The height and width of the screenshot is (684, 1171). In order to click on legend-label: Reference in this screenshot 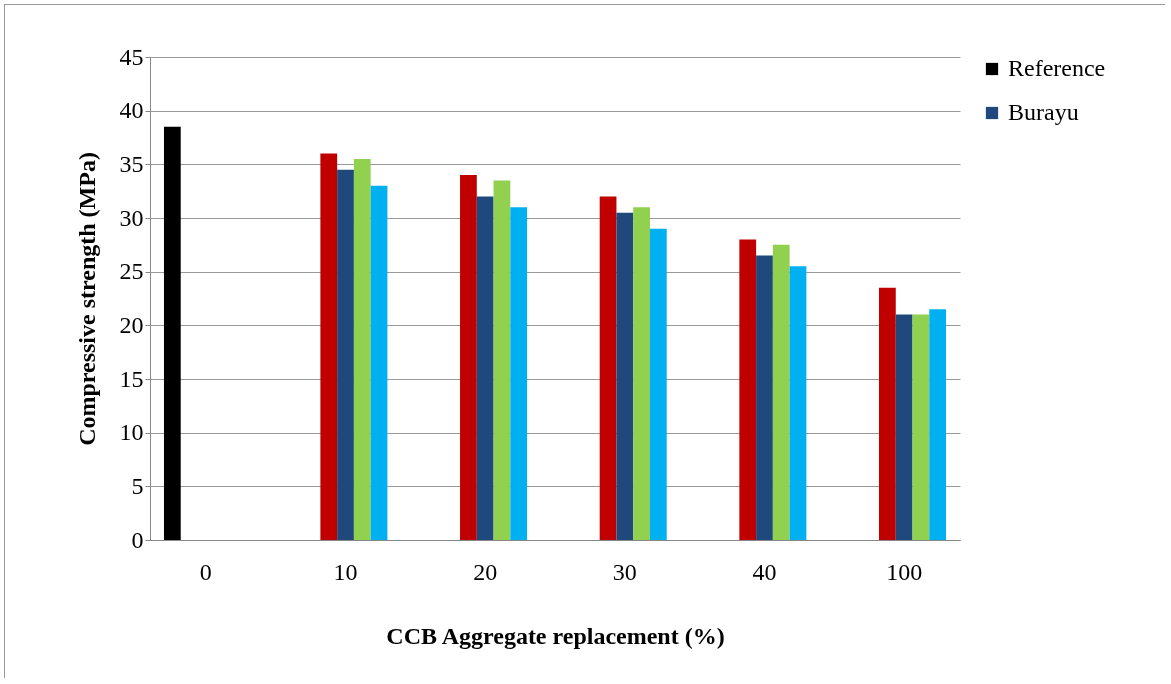, I will do `click(1057, 68)`.